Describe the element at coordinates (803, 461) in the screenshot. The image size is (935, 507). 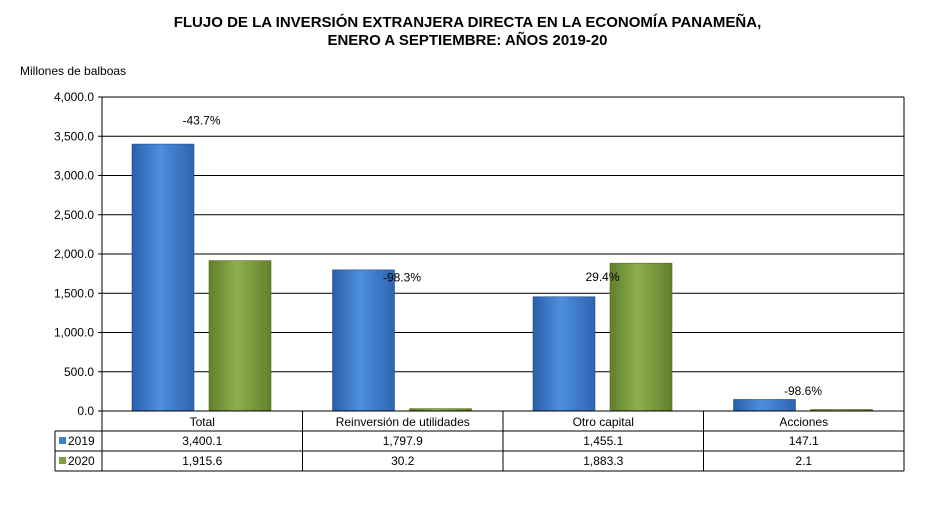
I see `data-table-value: 2.1` at that location.